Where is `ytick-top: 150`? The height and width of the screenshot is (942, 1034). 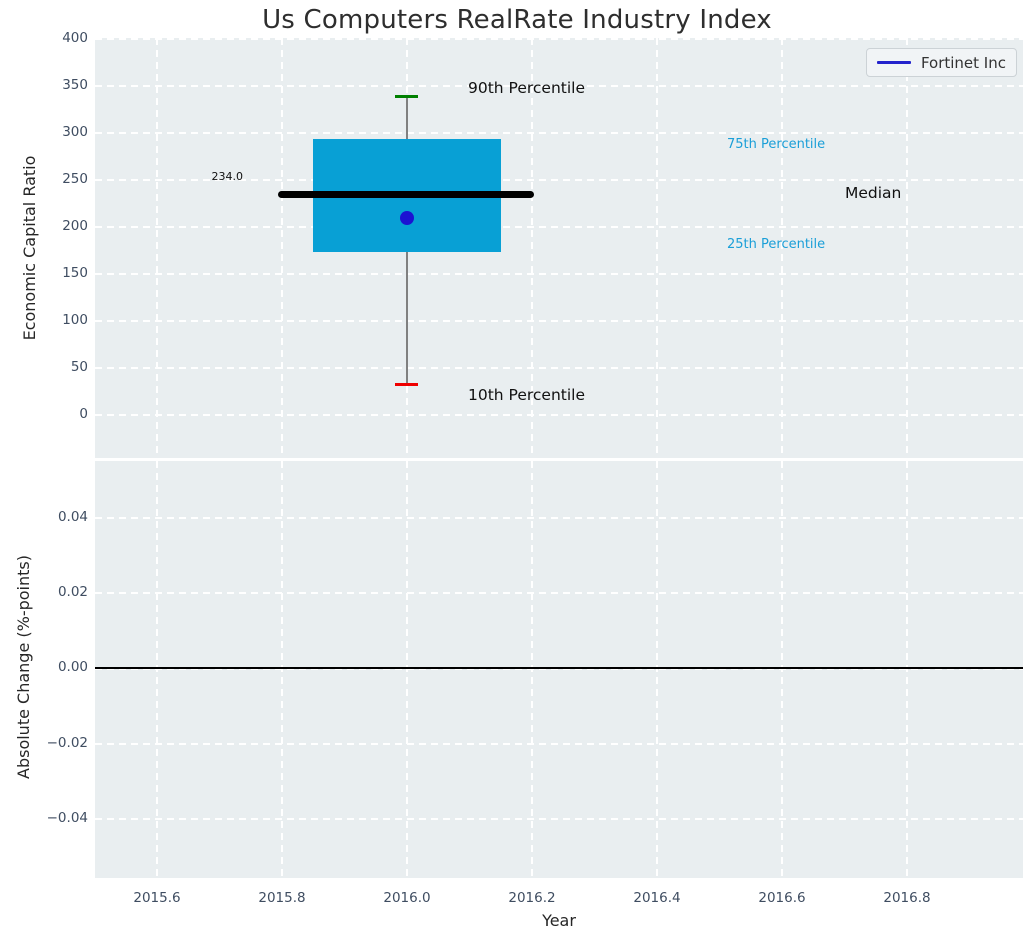
ytick-top: 150 is located at coordinates (75, 273).